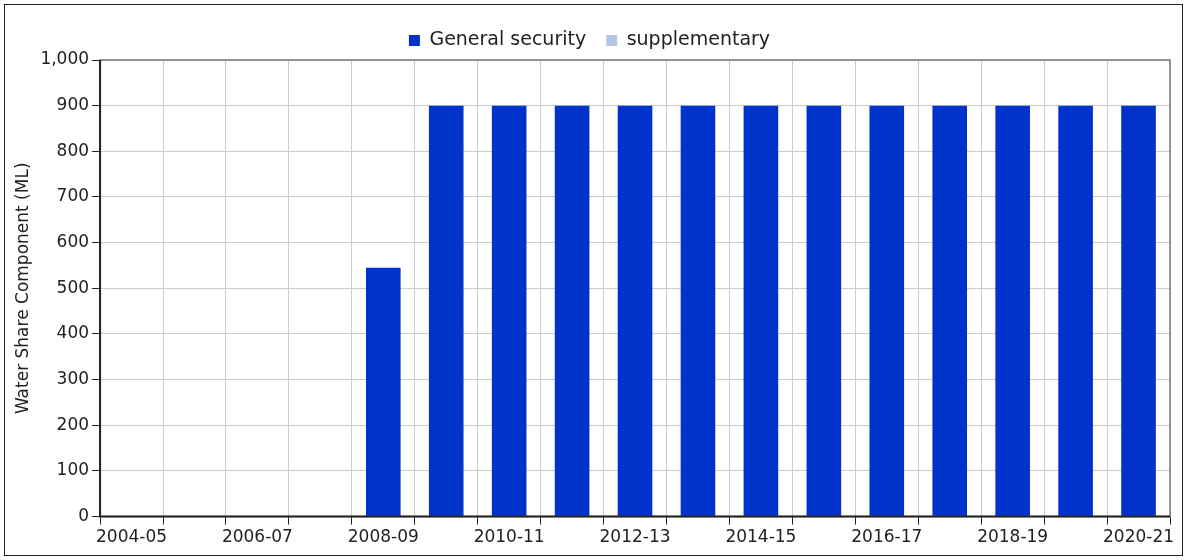  What do you see at coordinates (383, 536) in the screenshot?
I see `x-tick-label: 2008-09` at bounding box center [383, 536].